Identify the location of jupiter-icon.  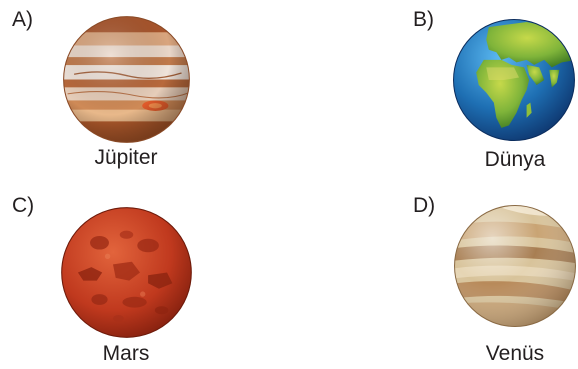
(126, 79).